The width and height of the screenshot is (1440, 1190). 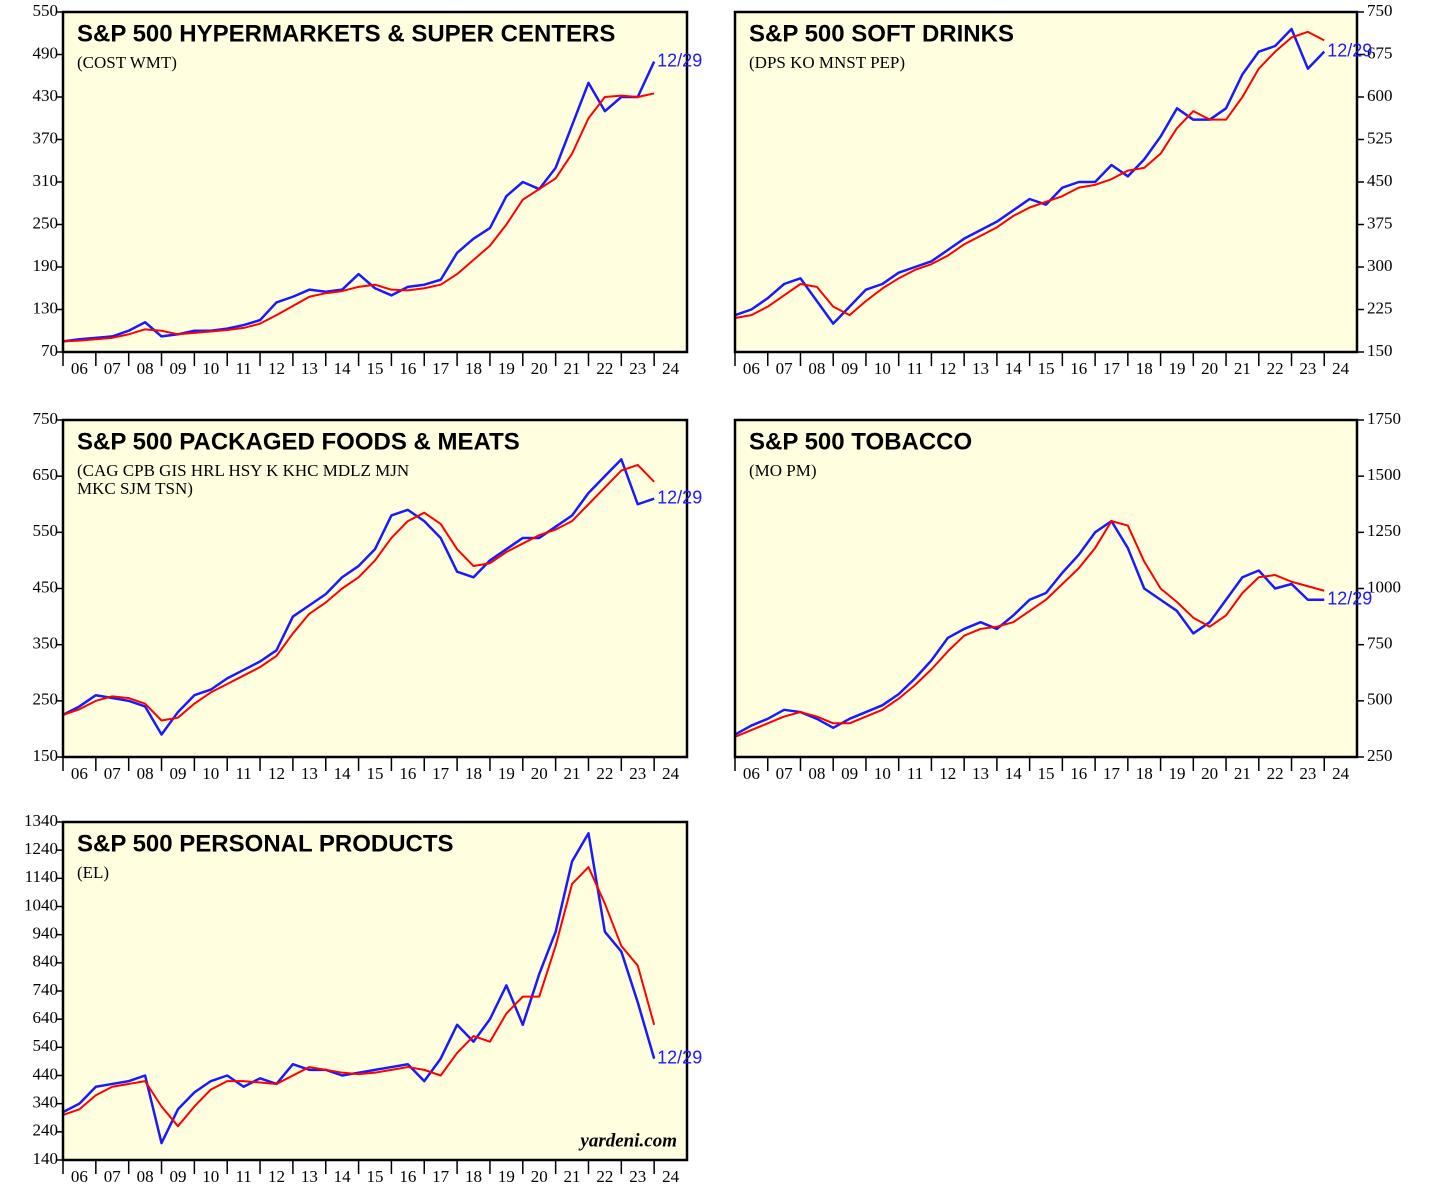 I want to click on y-tick-label: 550, so click(x=46, y=10).